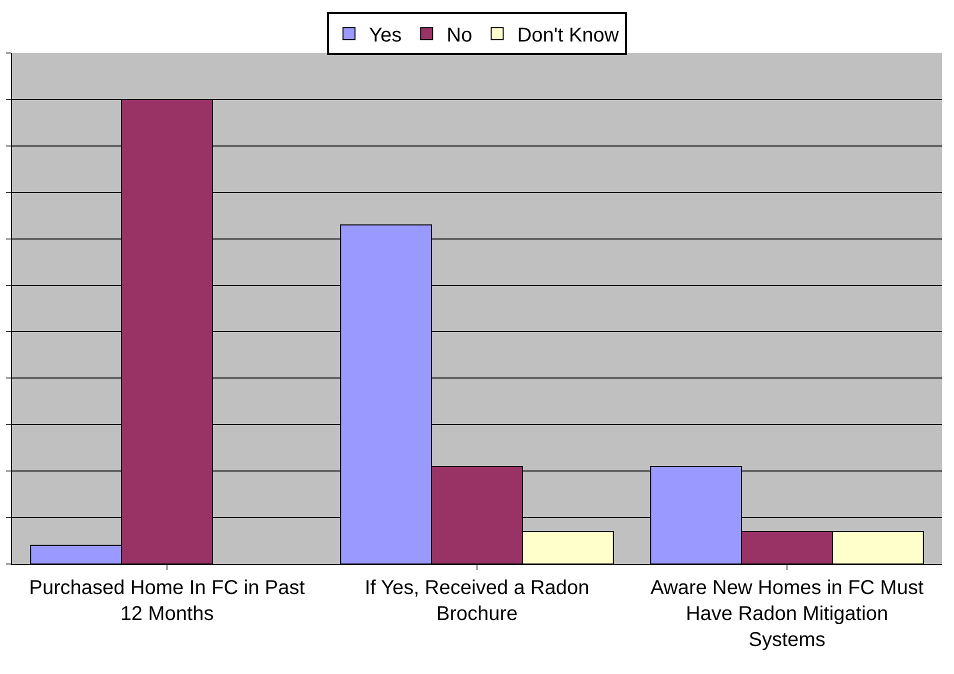 The width and height of the screenshot is (954, 674). I want to click on x-tick-label: Purchased Home In FC in Past 12 Months, so click(167, 601).